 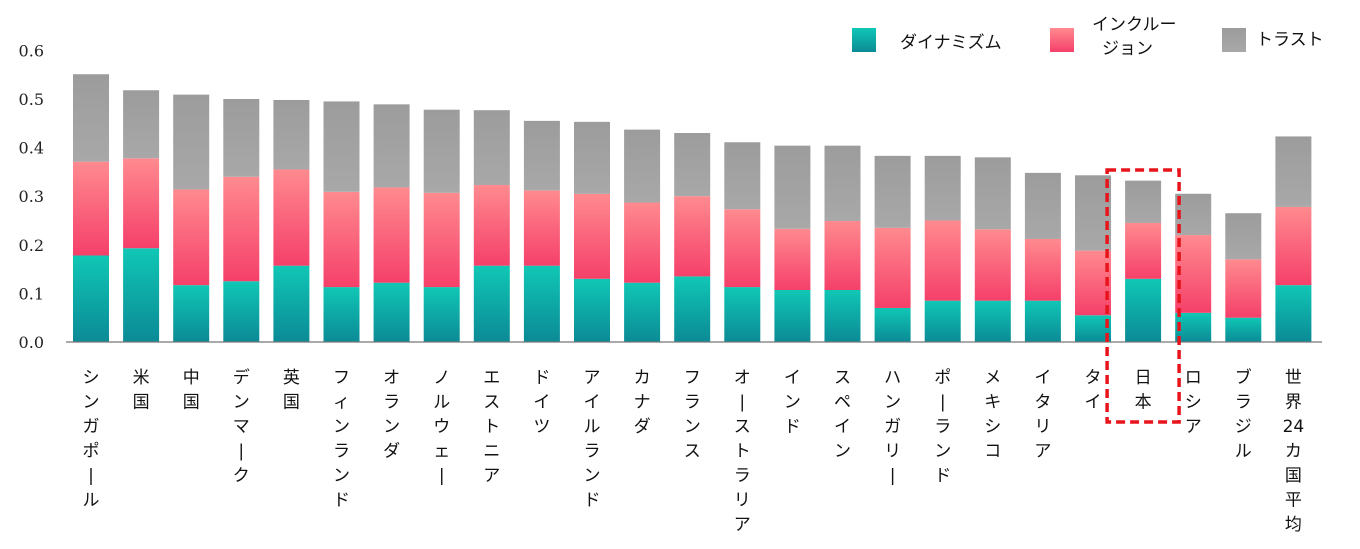 I want to click on category-label: ノルウェ|, so click(x=441, y=427).